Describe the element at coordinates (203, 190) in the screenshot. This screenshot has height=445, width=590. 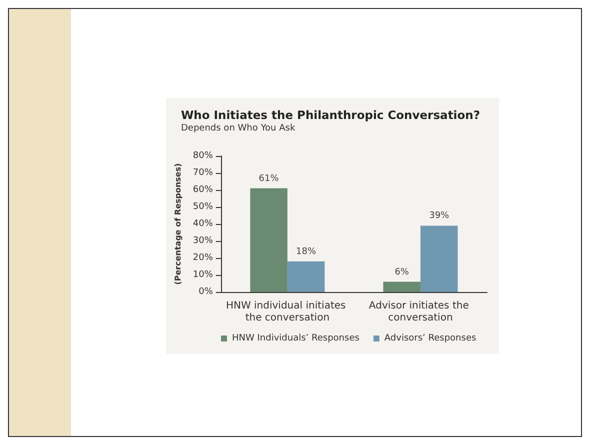
I see `y-tick-label: 60%` at that location.